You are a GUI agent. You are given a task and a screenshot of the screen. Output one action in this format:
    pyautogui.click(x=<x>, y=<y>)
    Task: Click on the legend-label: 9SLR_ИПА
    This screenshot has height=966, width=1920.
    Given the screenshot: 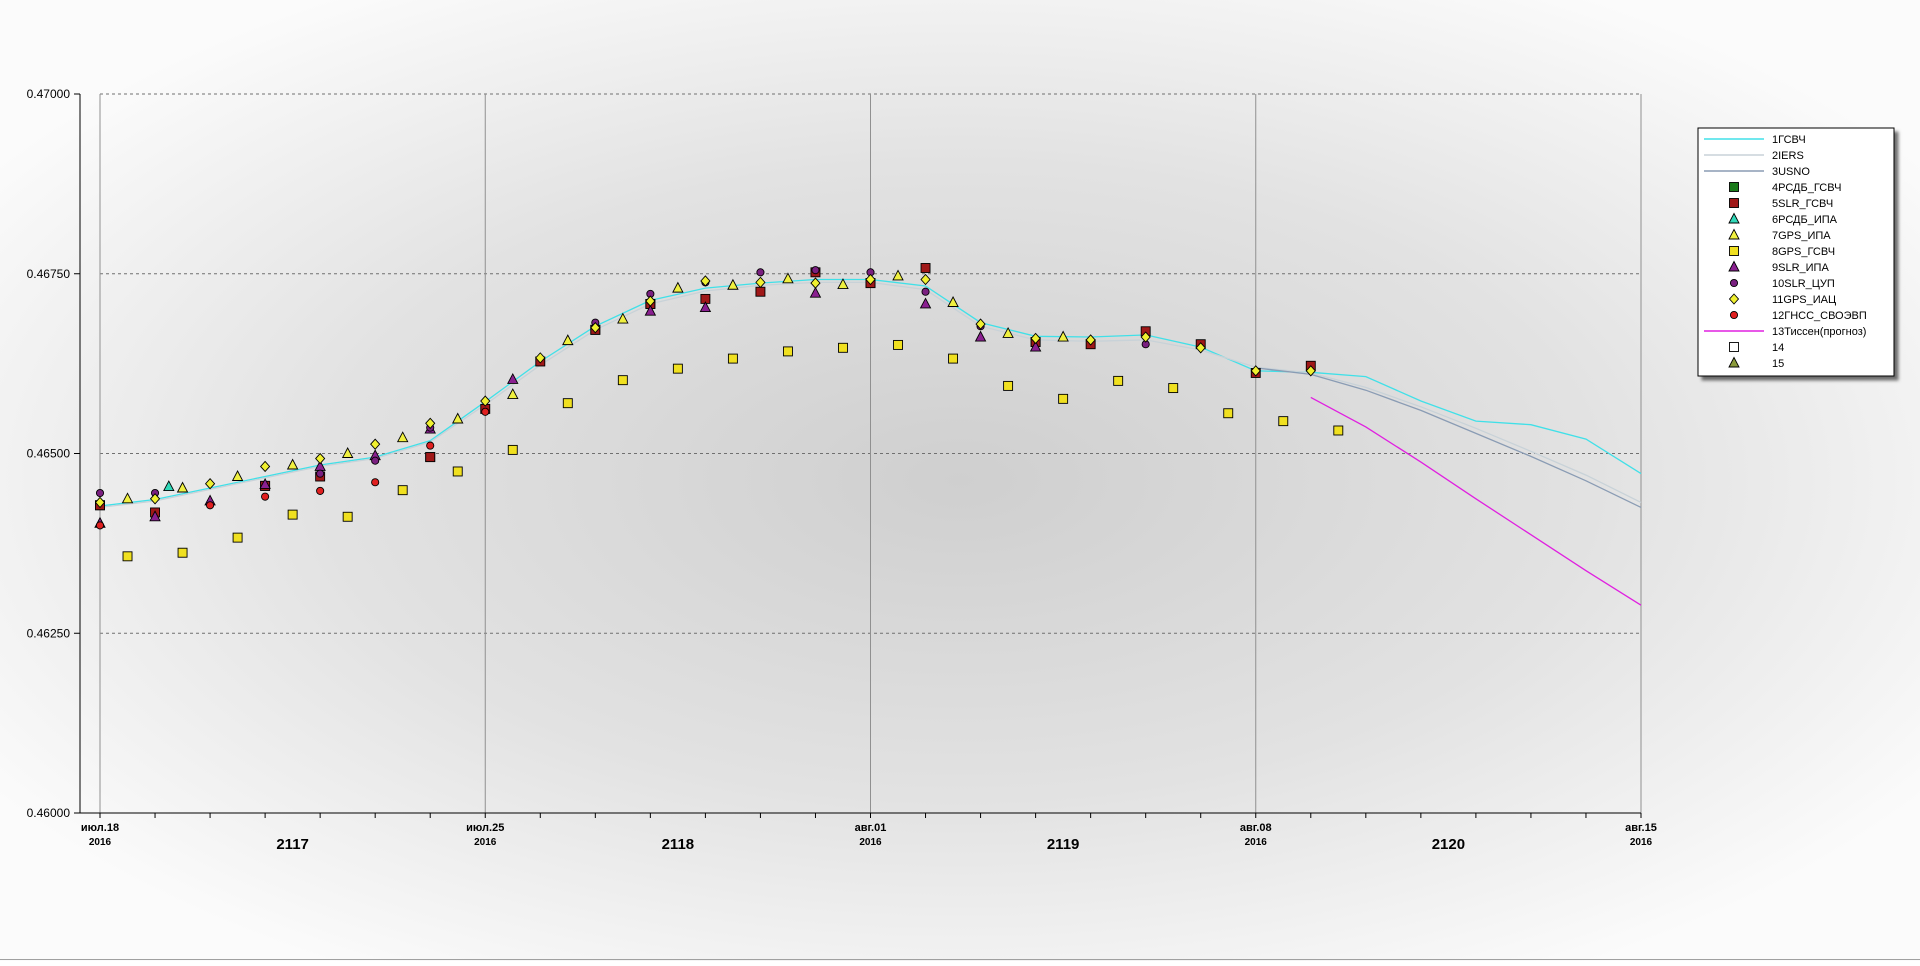 What is the action you would take?
    pyautogui.click(x=1800, y=268)
    